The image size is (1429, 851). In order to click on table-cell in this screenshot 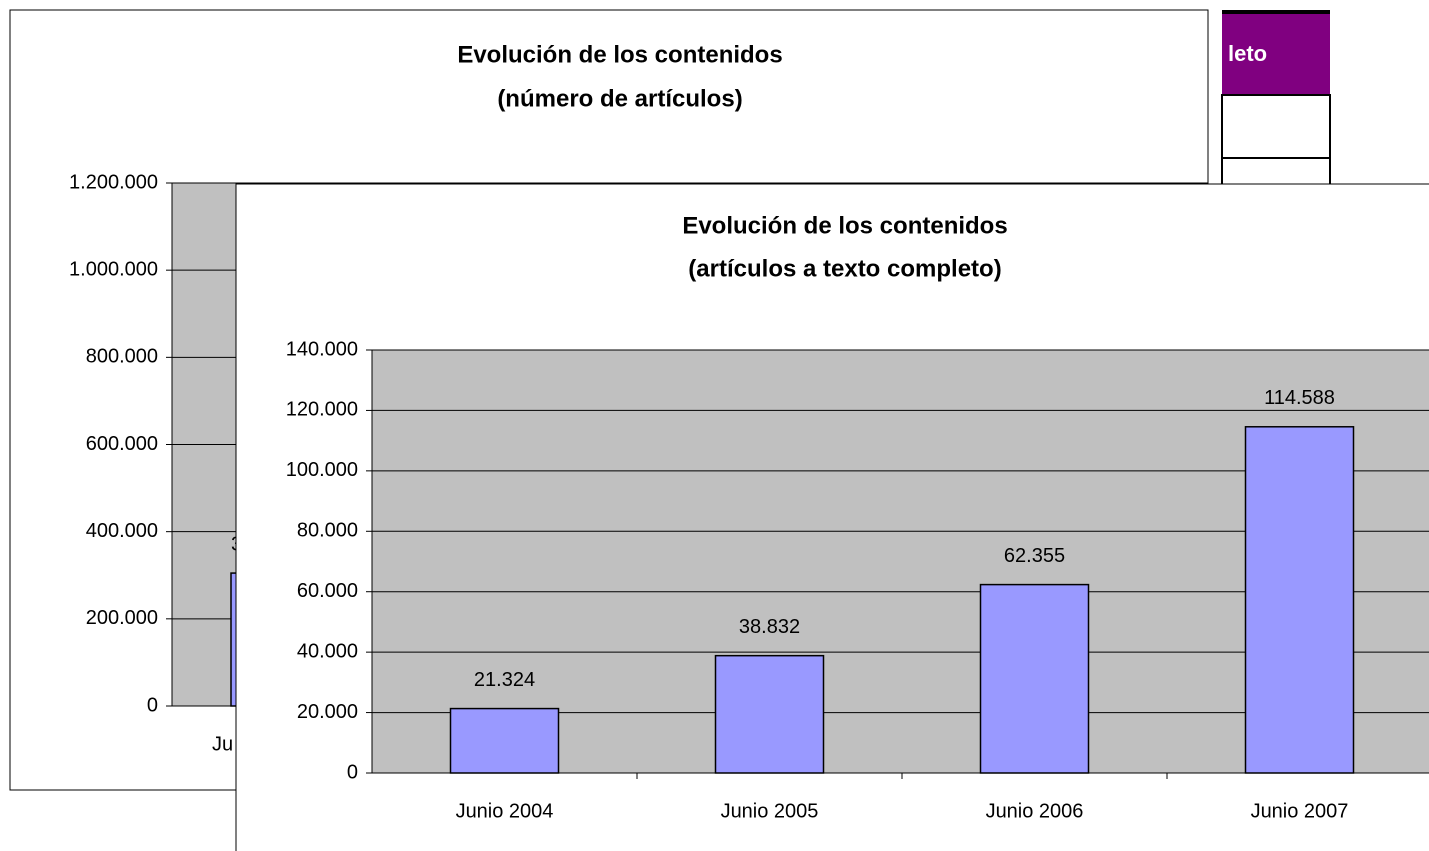, I will do `click(1276, 126)`.